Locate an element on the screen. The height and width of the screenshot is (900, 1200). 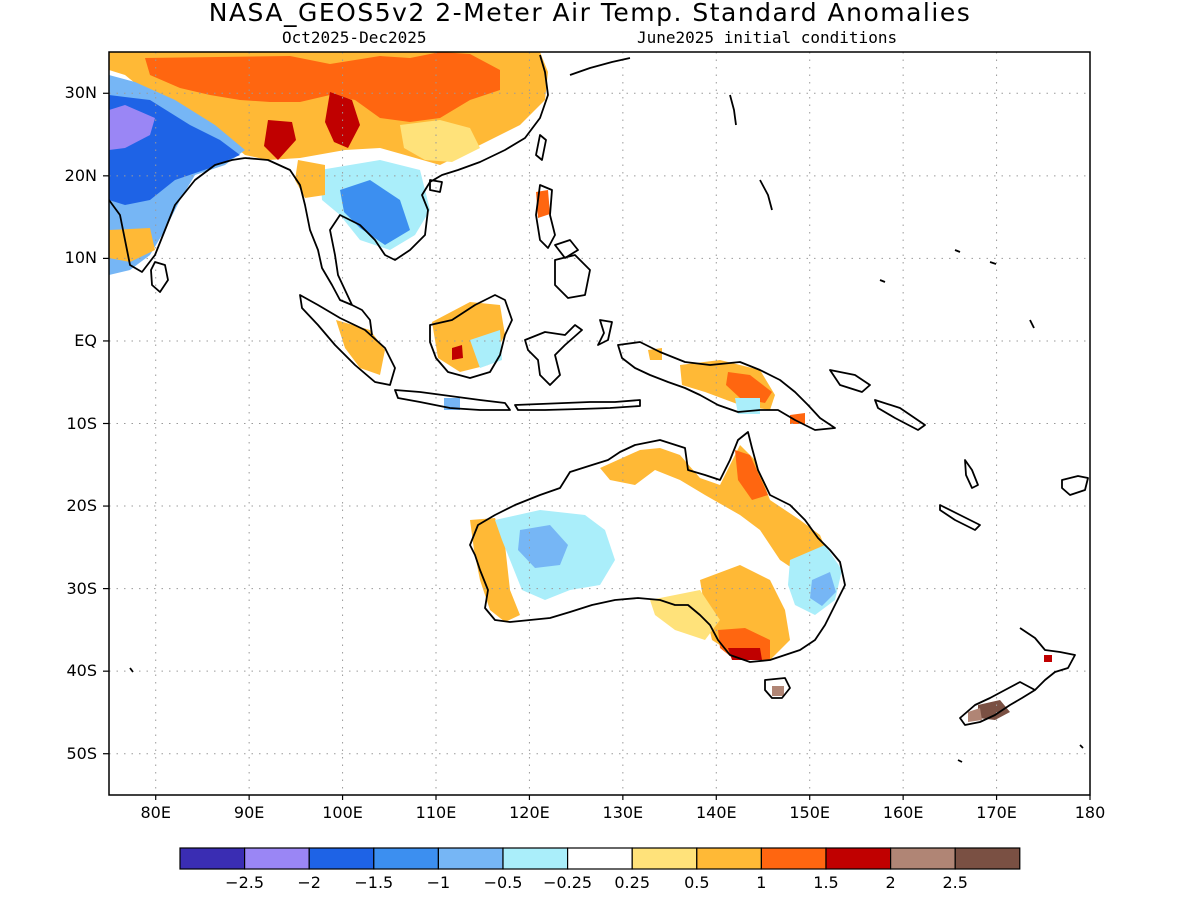
coast-micronesia-a is located at coordinates (957, 251).